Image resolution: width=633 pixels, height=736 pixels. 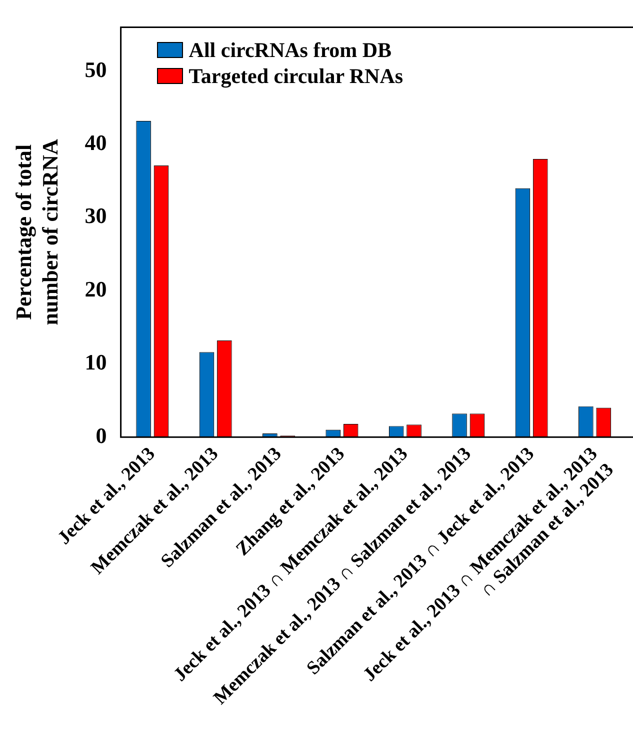 What do you see at coordinates (95, 215) in the screenshot?
I see `y-tick-label: 30` at bounding box center [95, 215].